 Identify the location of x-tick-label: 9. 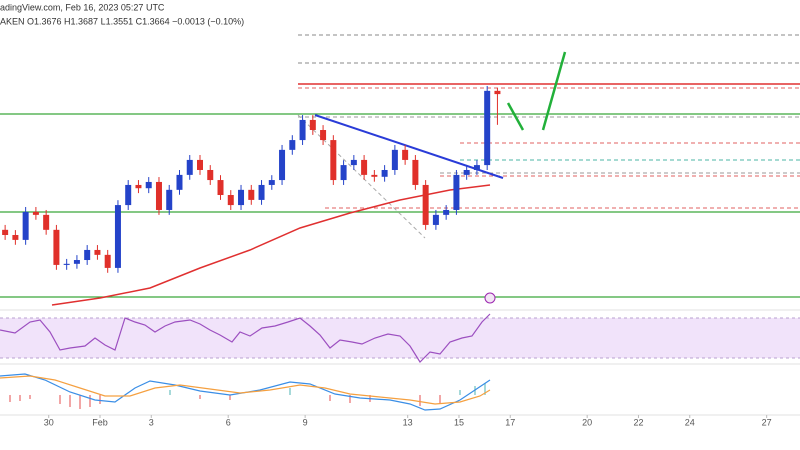
(305, 422).